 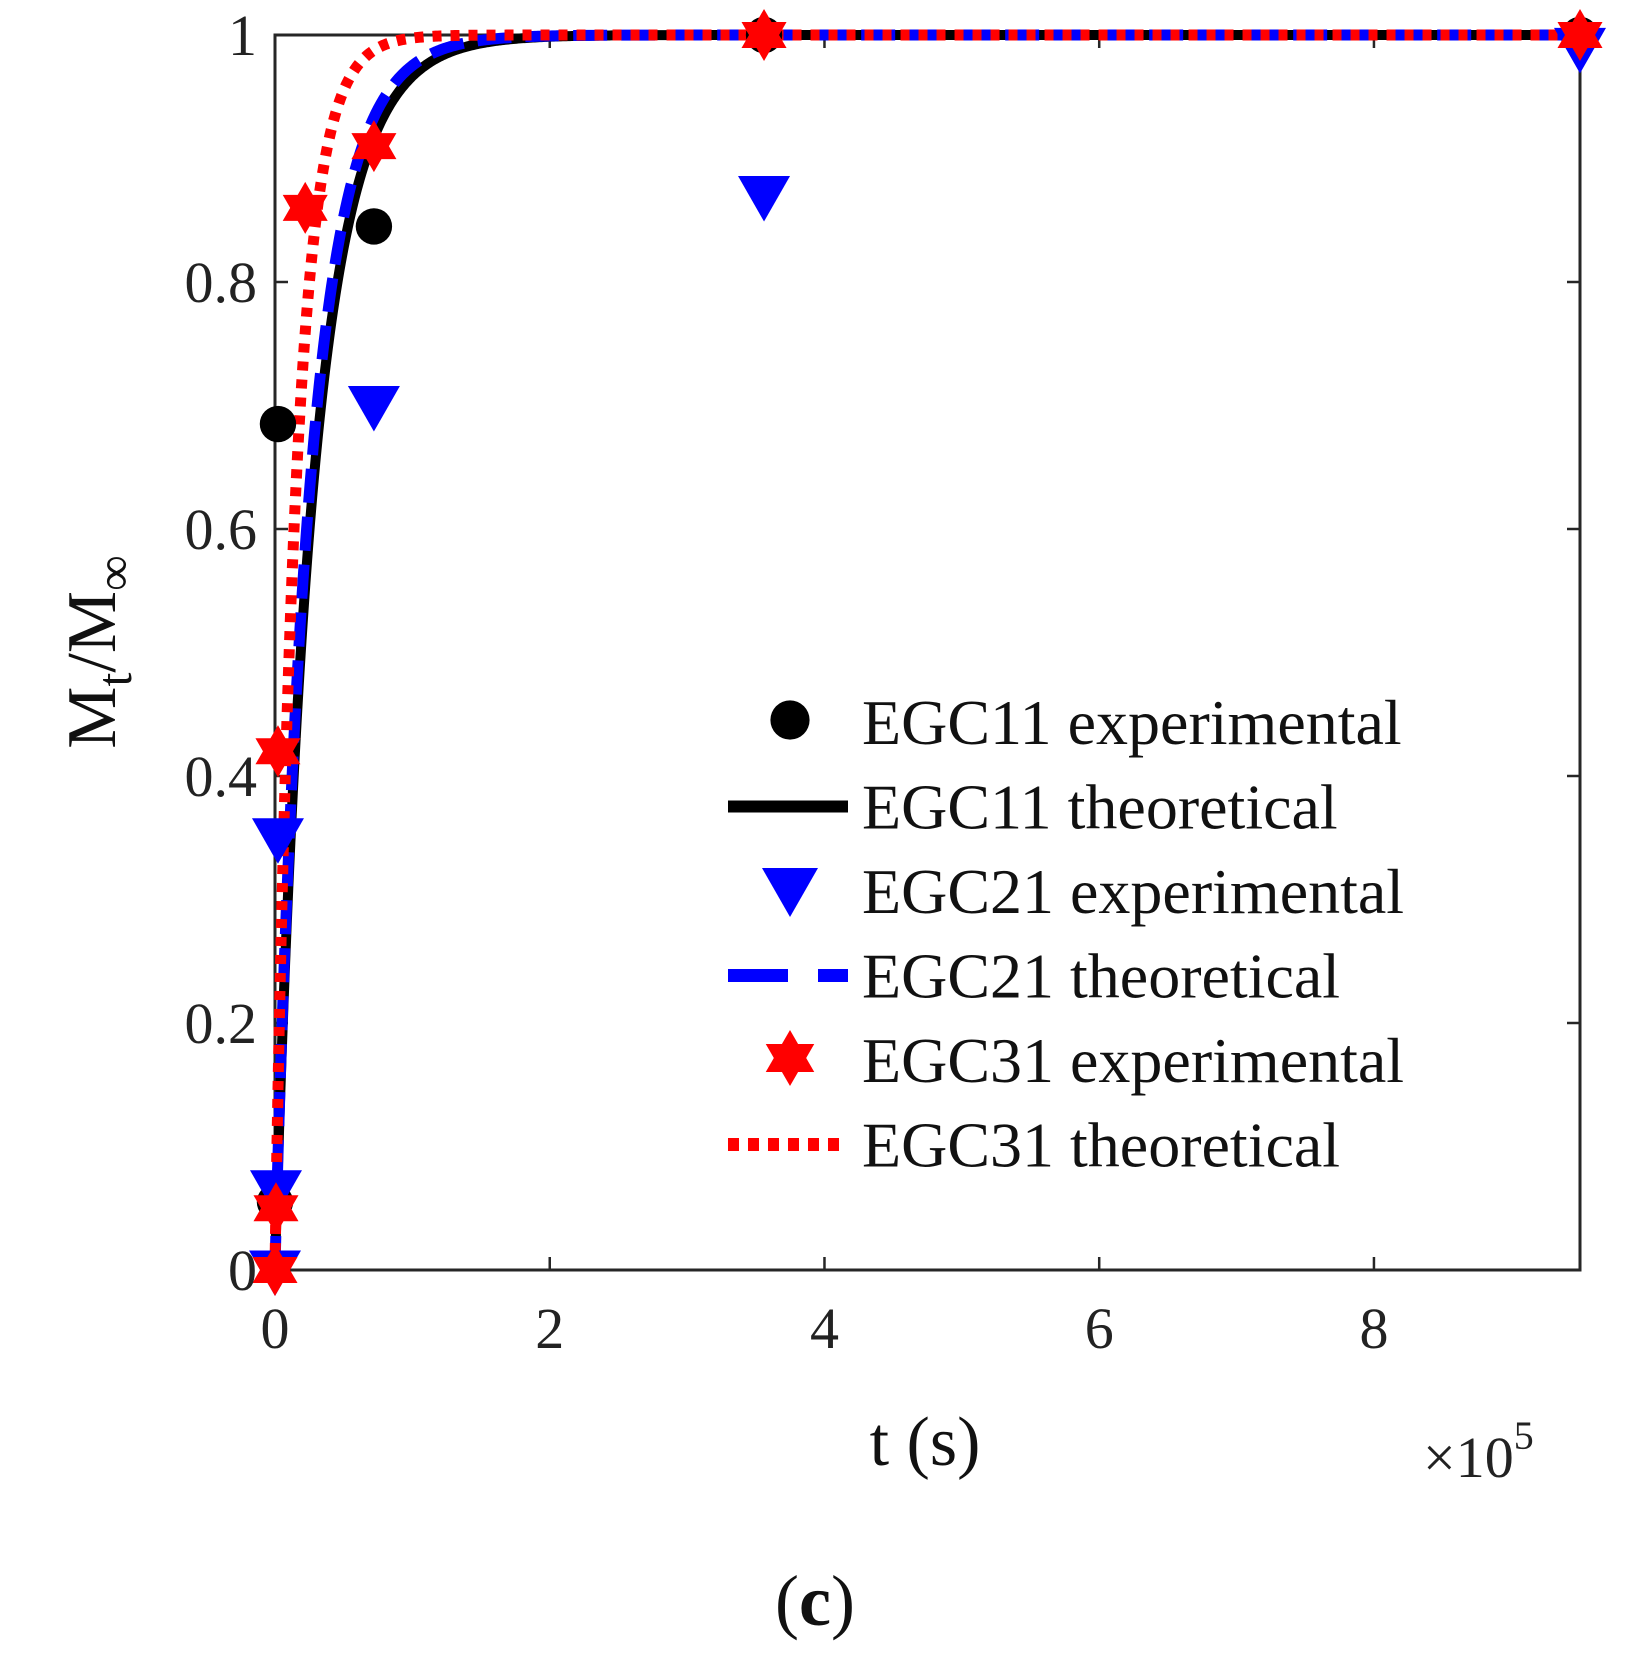 I want to click on legend-item: EGC11 experimental, so click(x=1086, y=722).